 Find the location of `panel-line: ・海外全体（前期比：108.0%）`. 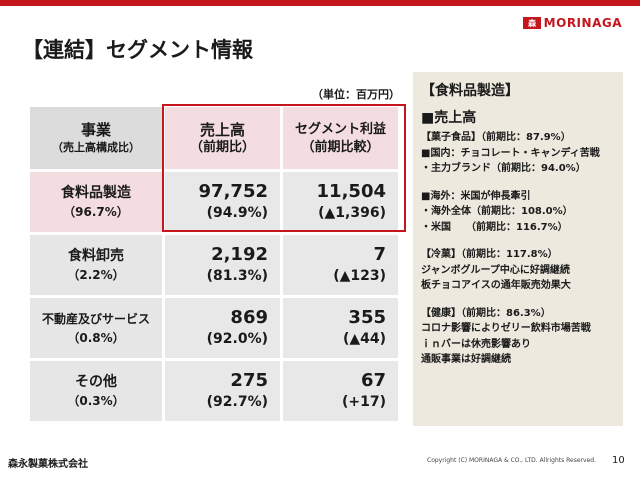

panel-line: ・海外全体（前期比：108.0%） is located at coordinates (497, 211).